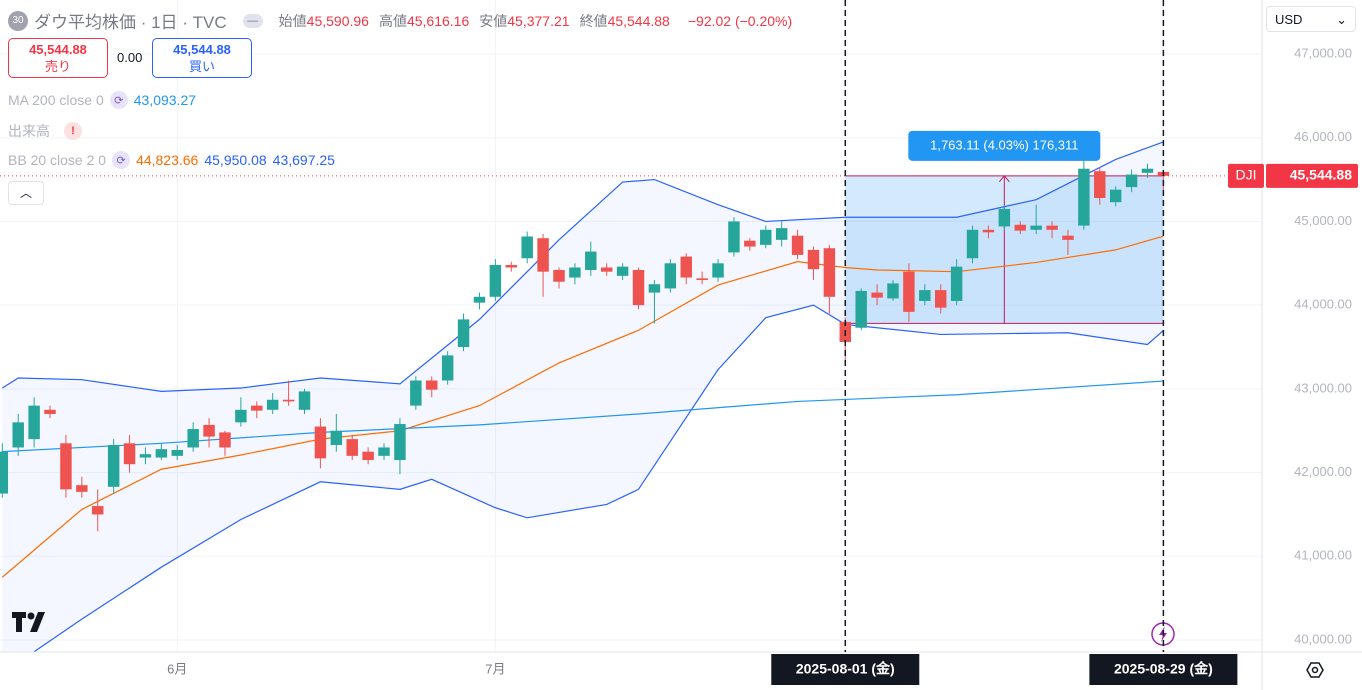 The image size is (1362, 690). What do you see at coordinates (495, 668) in the screenshot?
I see `x-tick-label: 7月` at bounding box center [495, 668].